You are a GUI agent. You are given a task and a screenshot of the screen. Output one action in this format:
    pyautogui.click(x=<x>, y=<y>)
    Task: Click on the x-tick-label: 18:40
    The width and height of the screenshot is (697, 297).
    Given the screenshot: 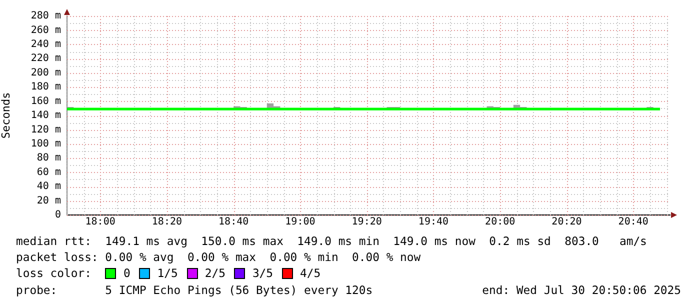 What is the action you would take?
    pyautogui.click(x=233, y=222)
    